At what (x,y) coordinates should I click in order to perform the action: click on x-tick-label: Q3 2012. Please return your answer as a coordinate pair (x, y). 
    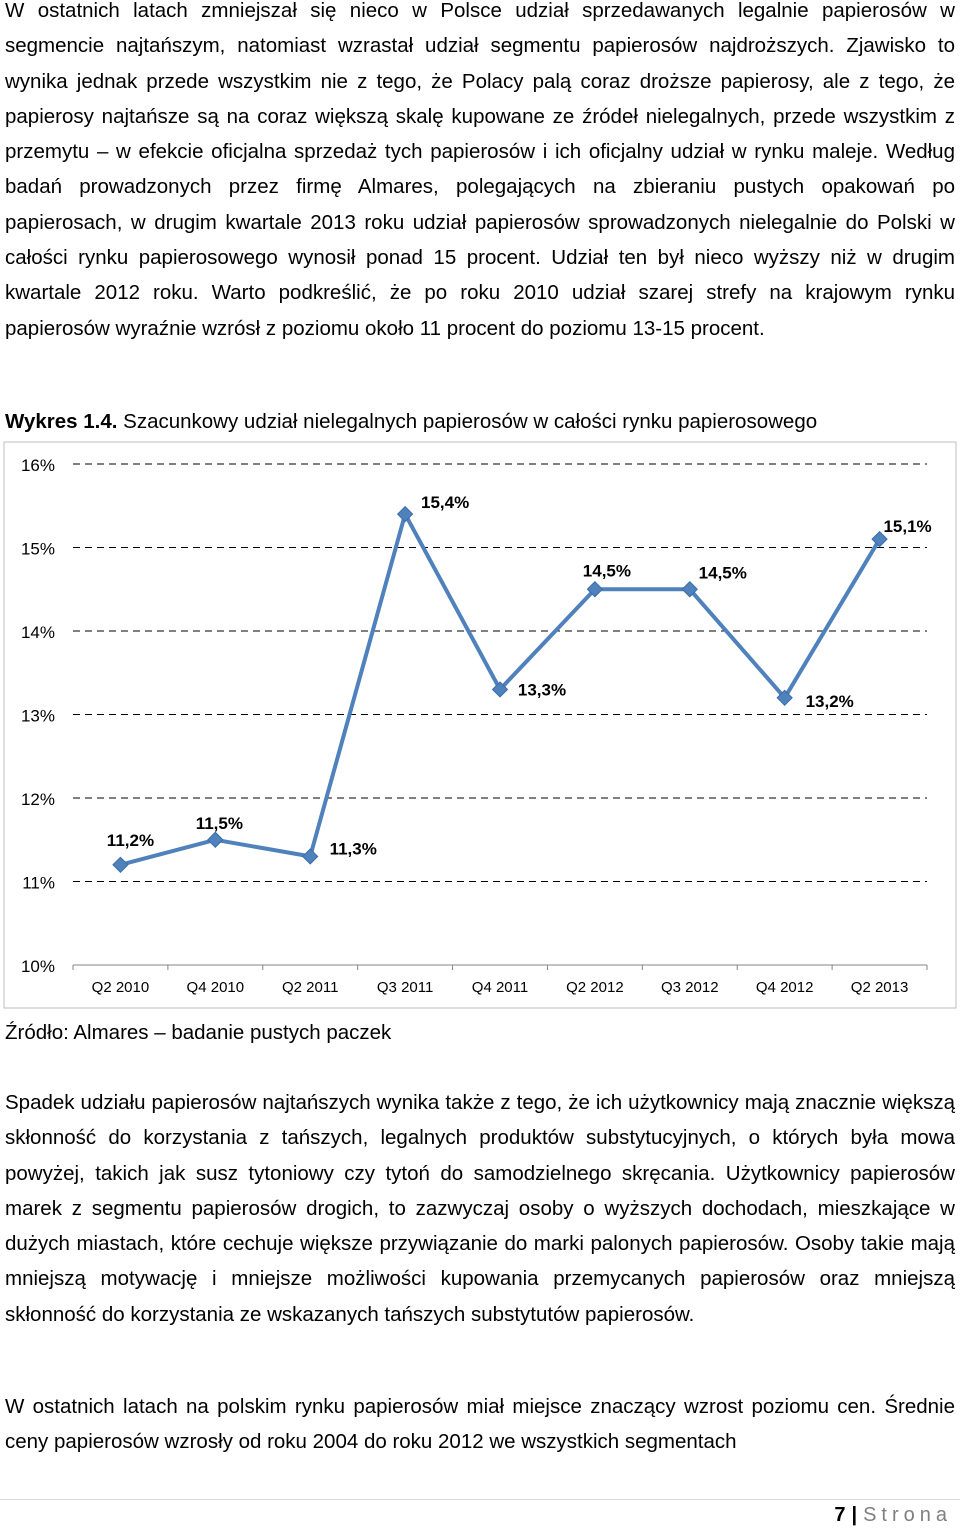
    Looking at the image, I should click on (690, 987).